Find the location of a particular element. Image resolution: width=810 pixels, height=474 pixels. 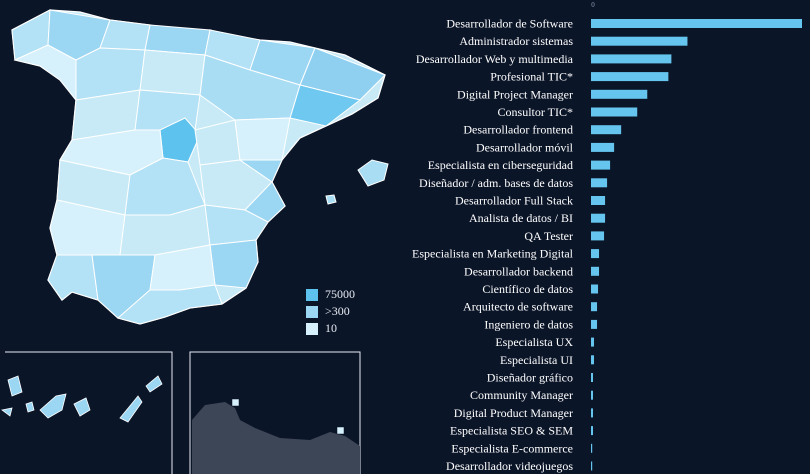

canary-islands is located at coordinates (82, 399).